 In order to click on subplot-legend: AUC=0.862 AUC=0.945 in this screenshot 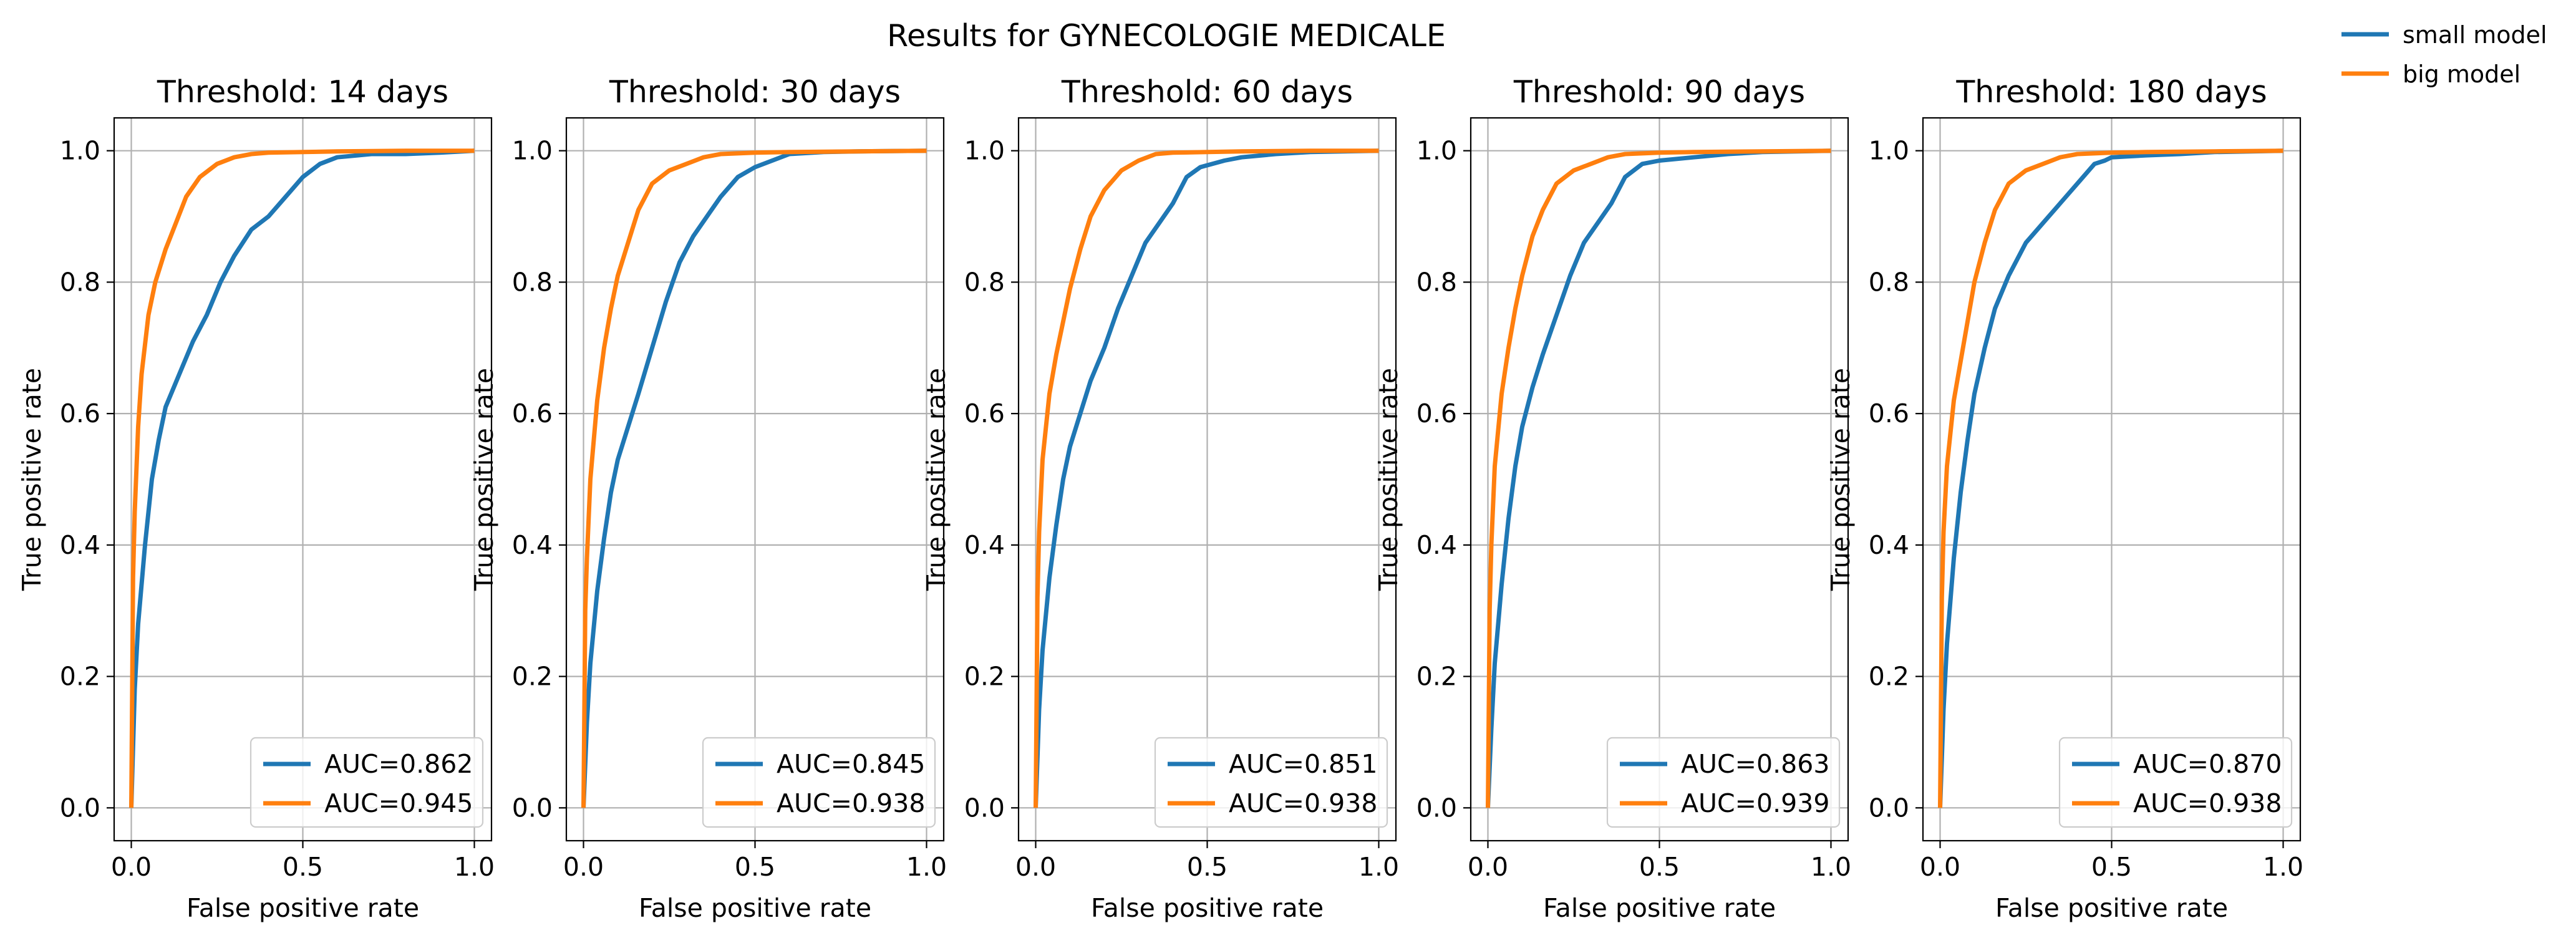, I will do `click(366, 783)`.